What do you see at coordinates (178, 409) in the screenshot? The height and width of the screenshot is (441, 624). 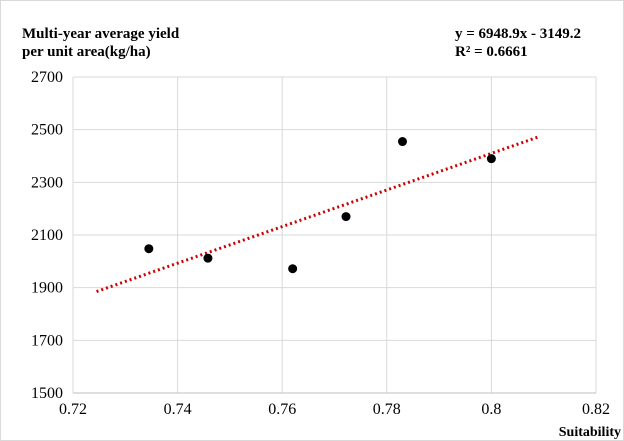 I see `x-tick-label: 0.74` at bounding box center [178, 409].